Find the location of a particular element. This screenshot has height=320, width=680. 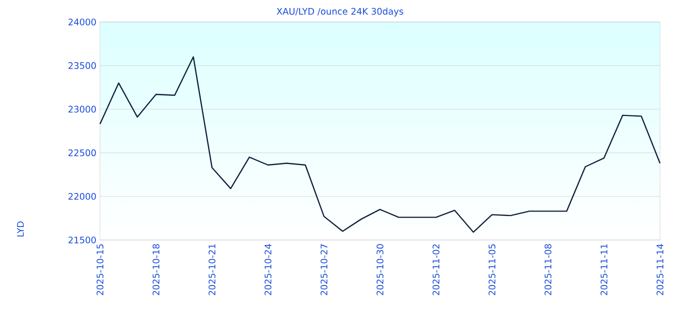

x-tick-label: 2025-10-15 is located at coordinates (100, 270).